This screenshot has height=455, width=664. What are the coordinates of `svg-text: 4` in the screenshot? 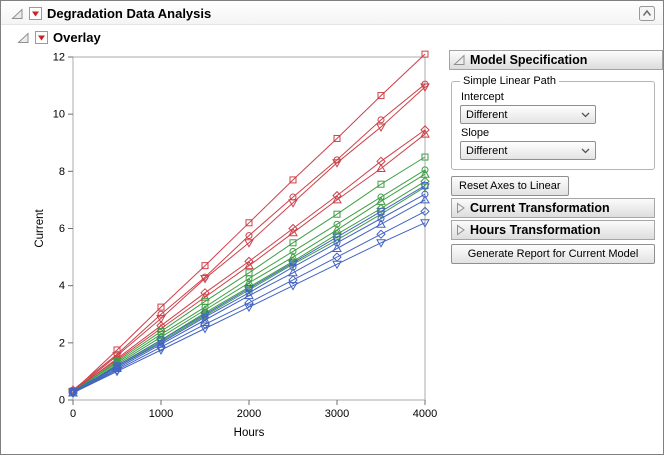 It's located at (62, 286).